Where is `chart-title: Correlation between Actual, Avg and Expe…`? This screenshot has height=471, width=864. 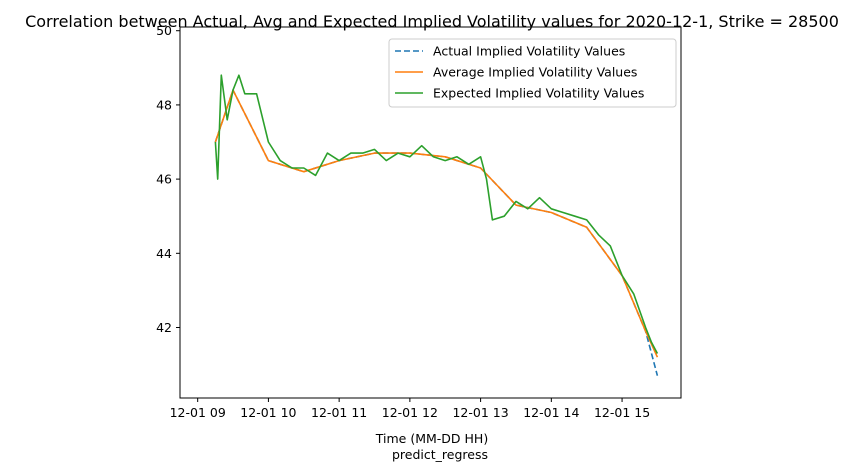 chart-title: Correlation between Actual, Avg and Expe… is located at coordinates (432, 21).